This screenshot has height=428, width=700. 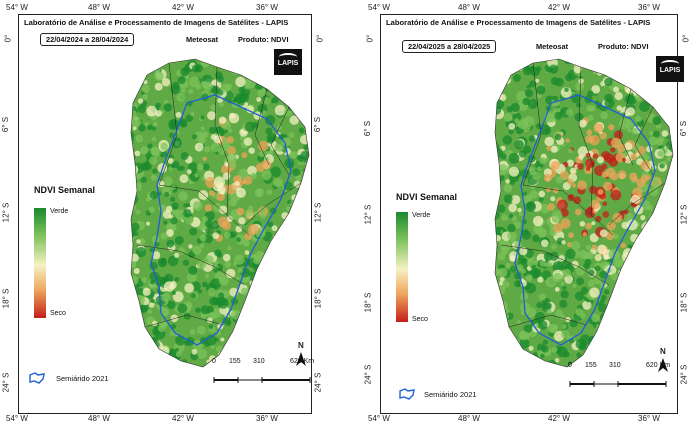 I want to click on ramp-label-verde: Verde, so click(x=421, y=215).